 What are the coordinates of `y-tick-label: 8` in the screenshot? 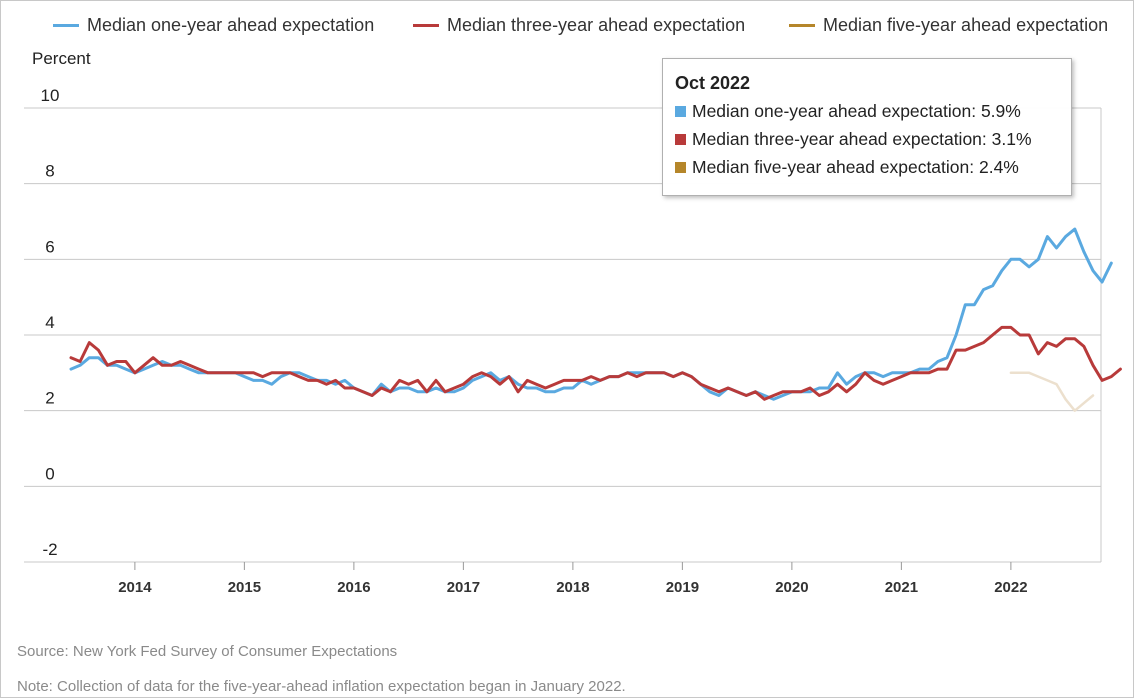 It's located at (49, 171).